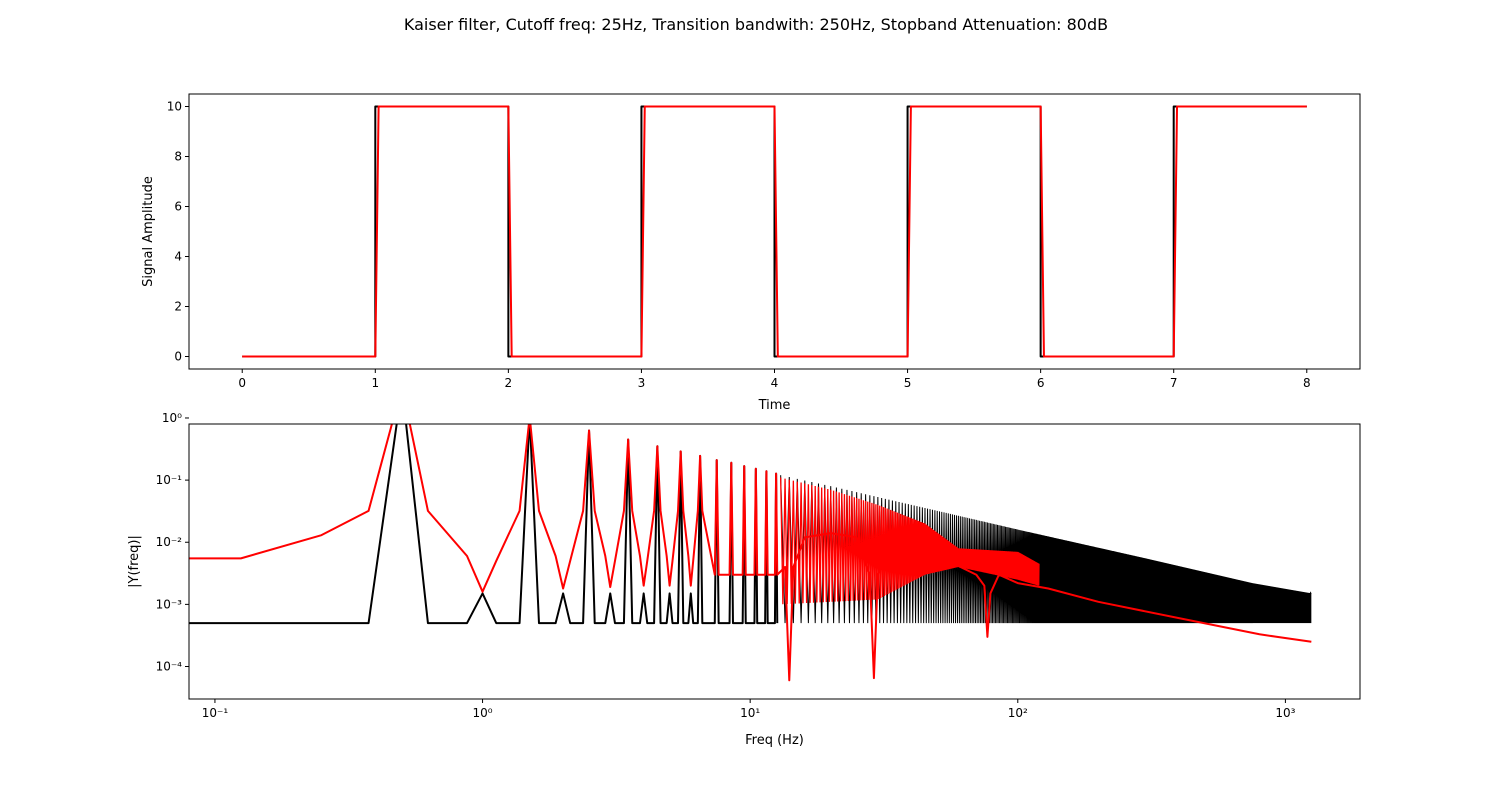  What do you see at coordinates (509, 383) in the screenshot?
I see `time-domain-xtick-label: 2` at bounding box center [509, 383].